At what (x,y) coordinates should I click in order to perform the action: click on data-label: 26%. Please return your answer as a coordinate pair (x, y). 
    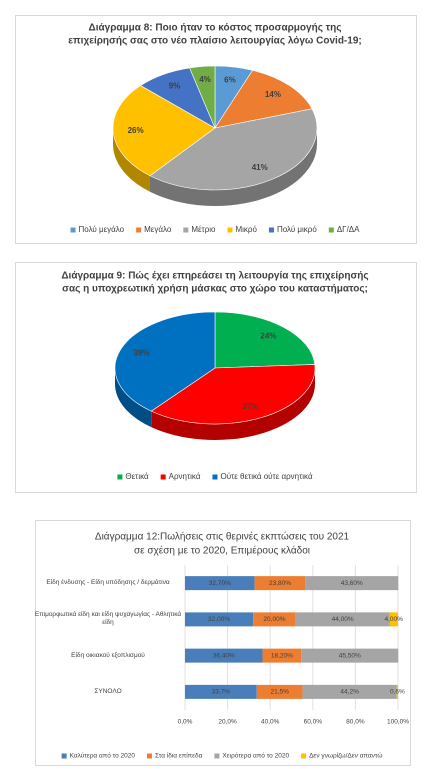
    Looking at the image, I should click on (136, 130).